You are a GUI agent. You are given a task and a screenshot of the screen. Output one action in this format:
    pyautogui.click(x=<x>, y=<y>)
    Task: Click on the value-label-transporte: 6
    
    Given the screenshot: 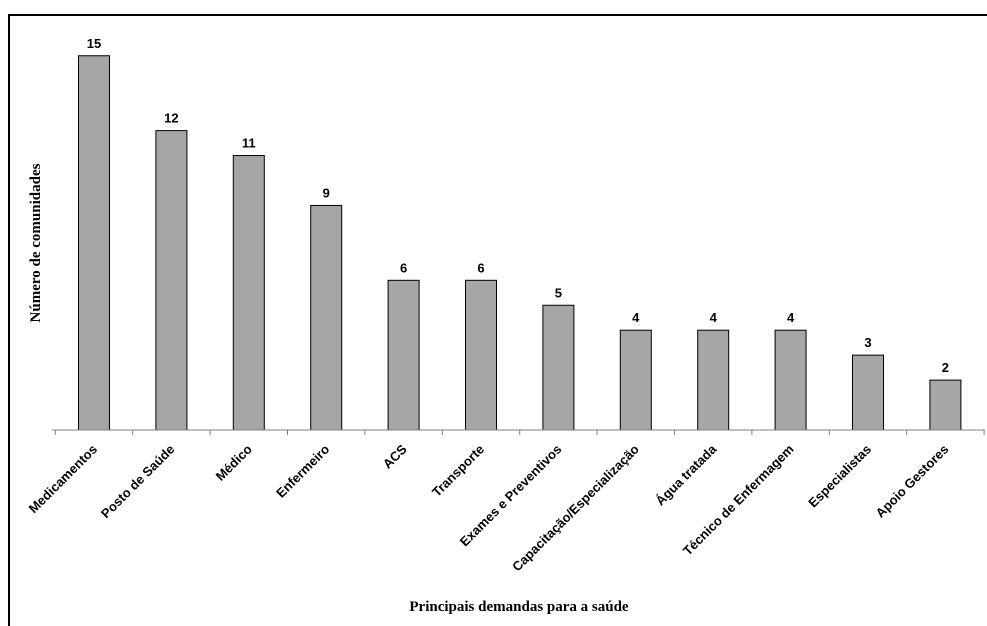 What is the action you would take?
    pyautogui.click(x=480, y=267)
    